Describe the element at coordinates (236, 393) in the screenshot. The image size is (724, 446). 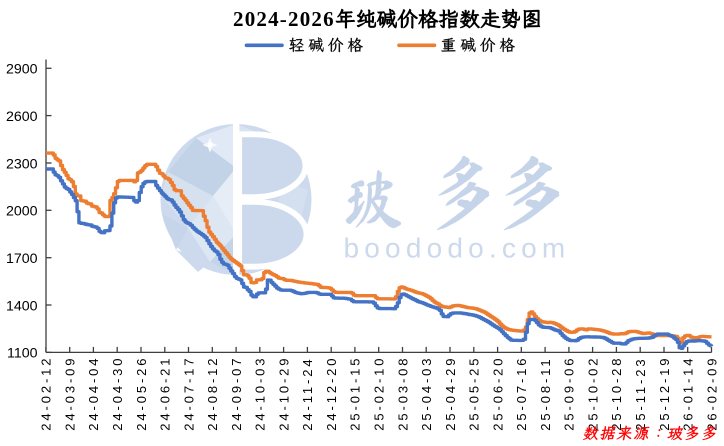
I see `svg-text: 24-09-07` at that location.